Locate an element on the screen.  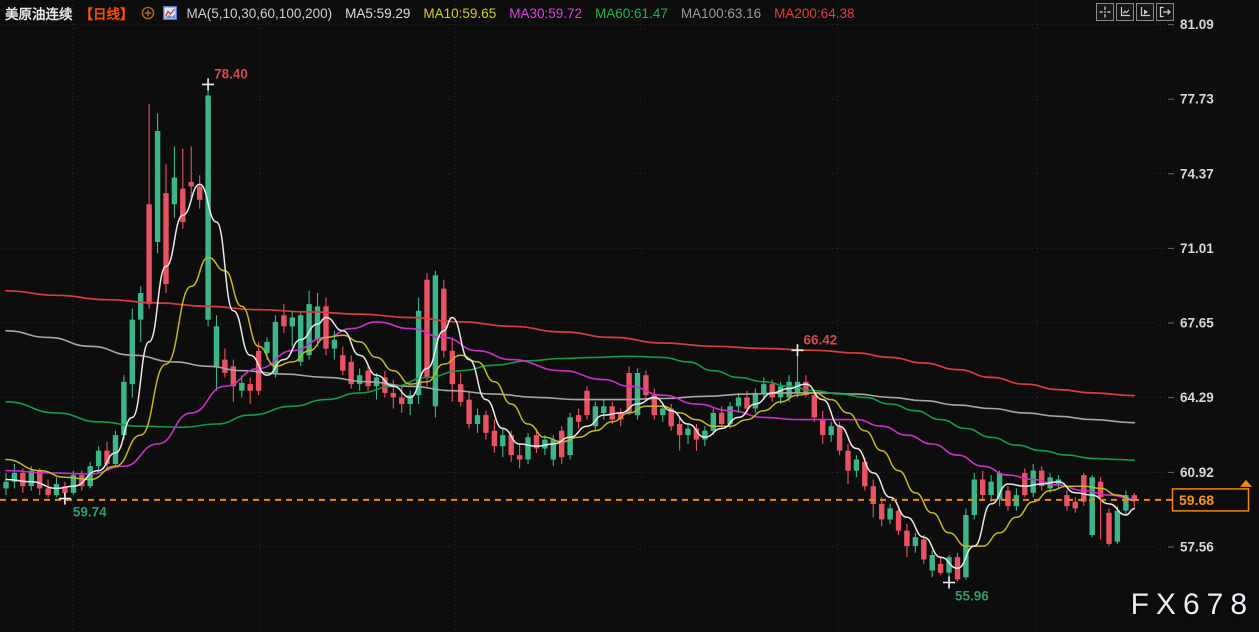
ma200-value: MA200:64.38 is located at coordinates (814, 13).